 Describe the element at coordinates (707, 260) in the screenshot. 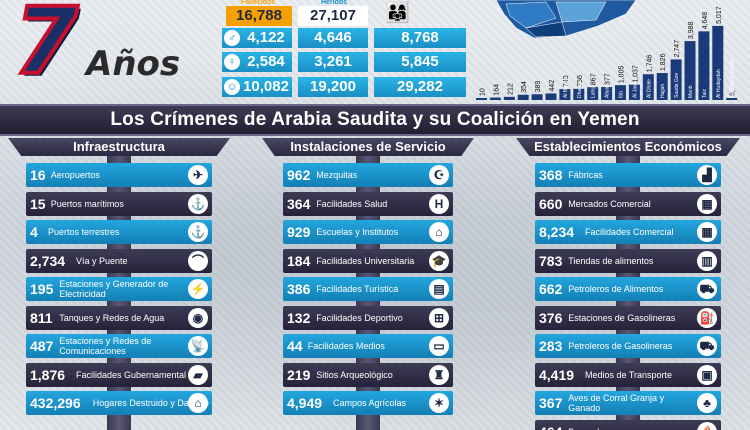

I see `grocery-icon: ▥` at that location.